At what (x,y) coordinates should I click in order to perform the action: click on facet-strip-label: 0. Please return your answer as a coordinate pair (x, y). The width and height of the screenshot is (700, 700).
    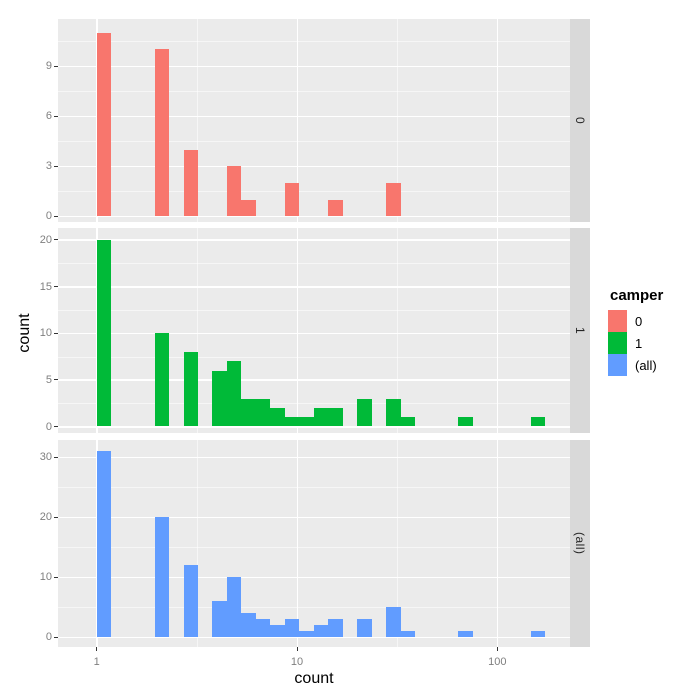
    Looking at the image, I should click on (580, 120).